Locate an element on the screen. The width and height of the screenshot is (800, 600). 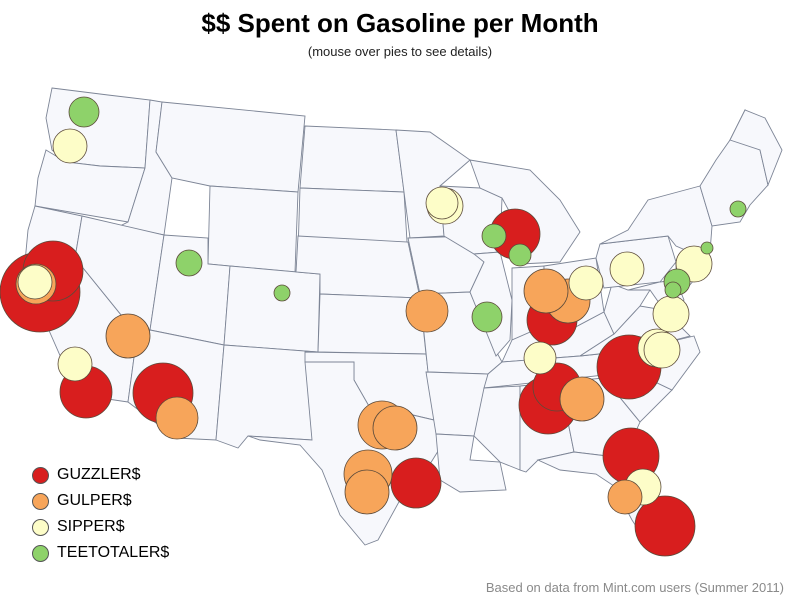
legend-item-teetotaler: TEETOTALER$ is located at coordinates (100, 553).